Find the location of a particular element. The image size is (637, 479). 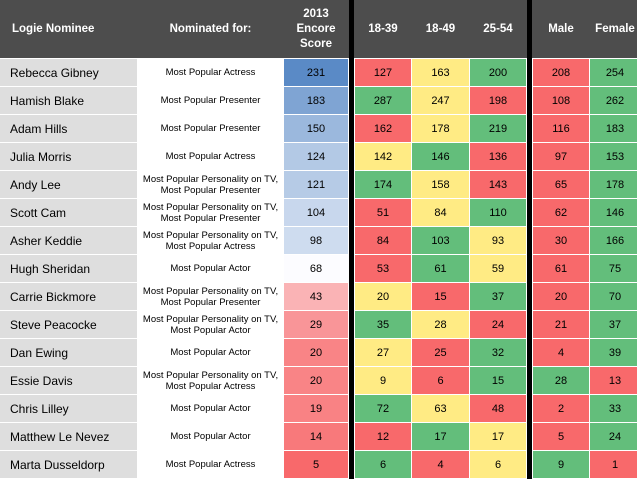

nominee-name: Rebecca Gibney is located at coordinates (68, 72).